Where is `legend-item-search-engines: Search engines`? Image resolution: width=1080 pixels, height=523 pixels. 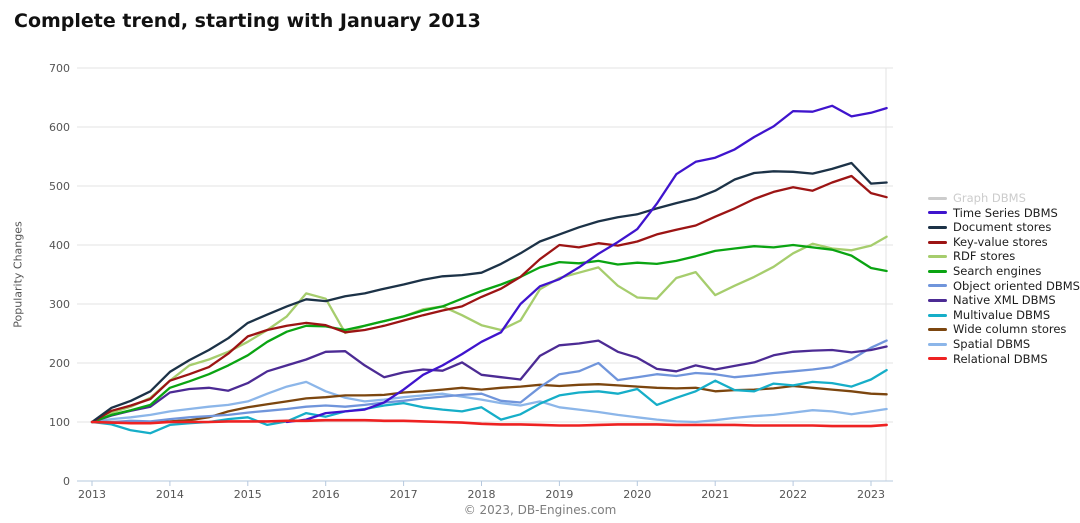 legend-item-search-engines: Search engines is located at coordinates (1004, 271).